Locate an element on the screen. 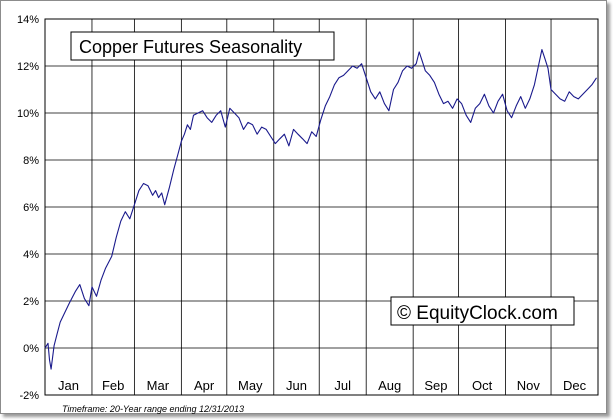 This screenshot has width=613, height=420. title-box-frame is located at coordinates (202, 46).